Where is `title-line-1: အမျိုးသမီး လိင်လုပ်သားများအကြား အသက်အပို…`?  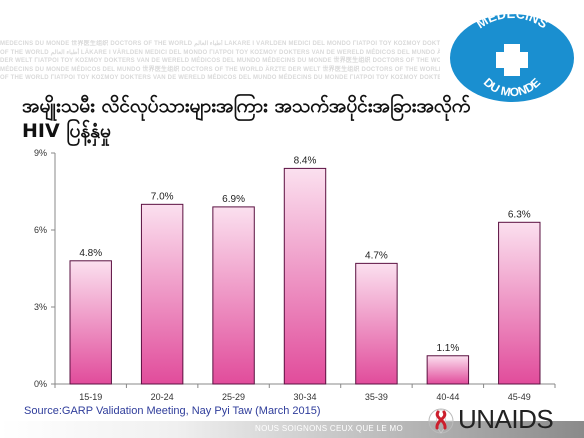 title-line-1: အမျိုးသမီး လိင်လုပ်သားများအကြား အသက်အပို… is located at coordinates (246, 106).